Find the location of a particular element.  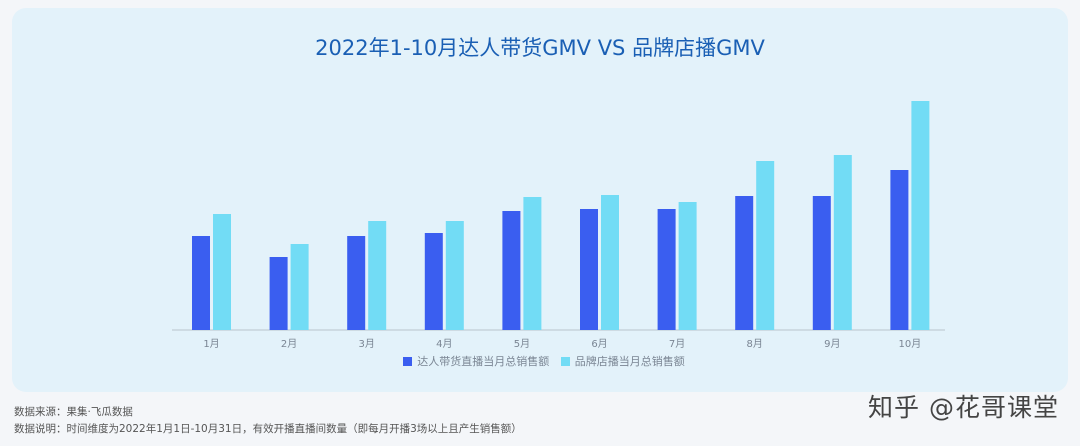

bar-series-2-8月 is located at coordinates (765, 245).